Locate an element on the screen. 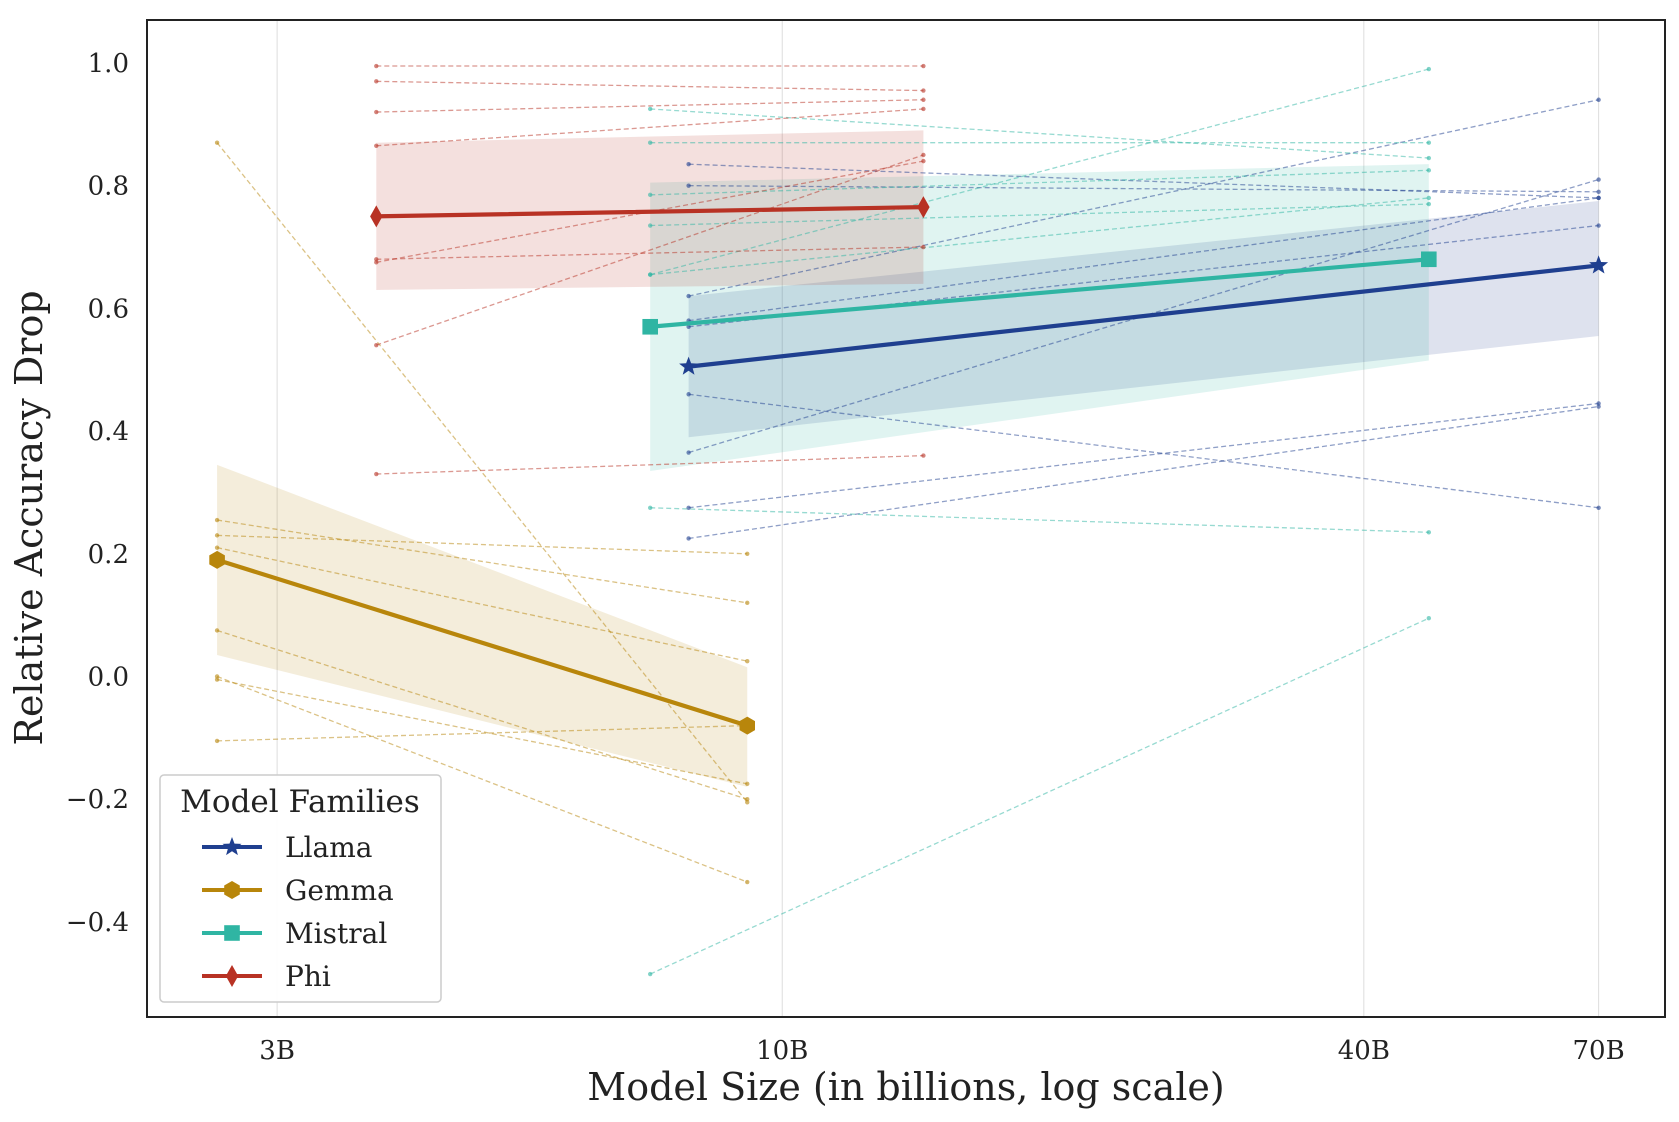 This screenshot has height=1122, width=1679. legend-marker-mistral is located at coordinates (232, 933).